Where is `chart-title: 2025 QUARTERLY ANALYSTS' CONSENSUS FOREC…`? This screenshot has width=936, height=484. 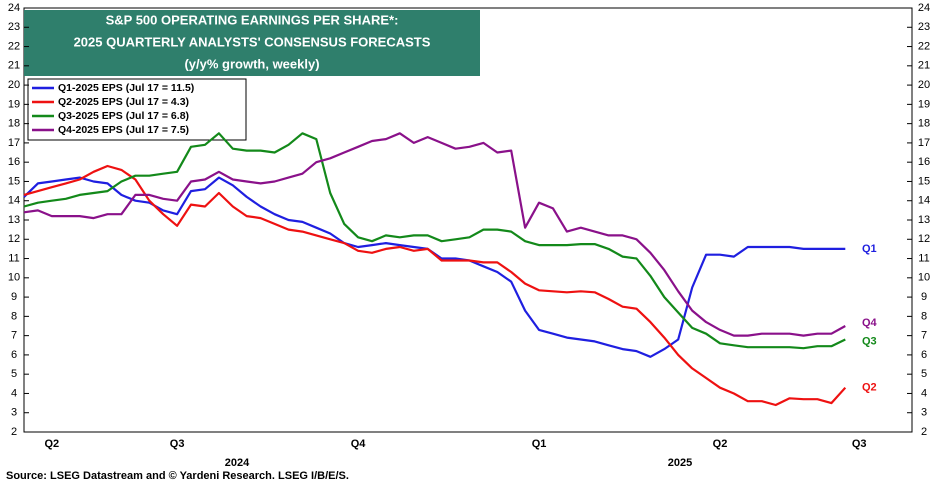 chart-title: 2025 QUARTERLY ANALYSTS' CONSENSUS FOREC… is located at coordinates (252, 41).